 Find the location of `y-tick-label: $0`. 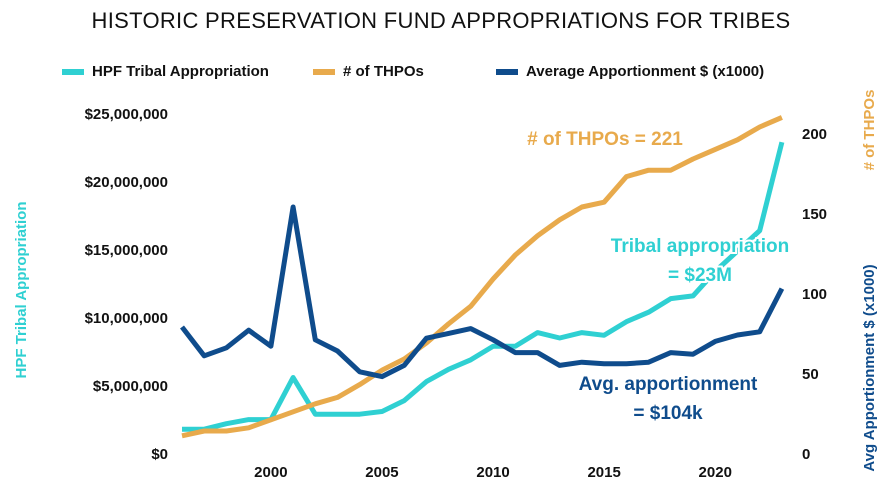

y-tick-label: $0 is located at coordinates (159, 454).